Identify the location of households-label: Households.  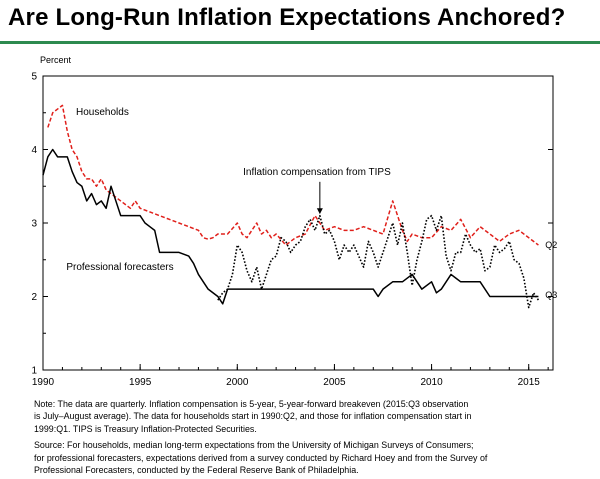
(102, 112).